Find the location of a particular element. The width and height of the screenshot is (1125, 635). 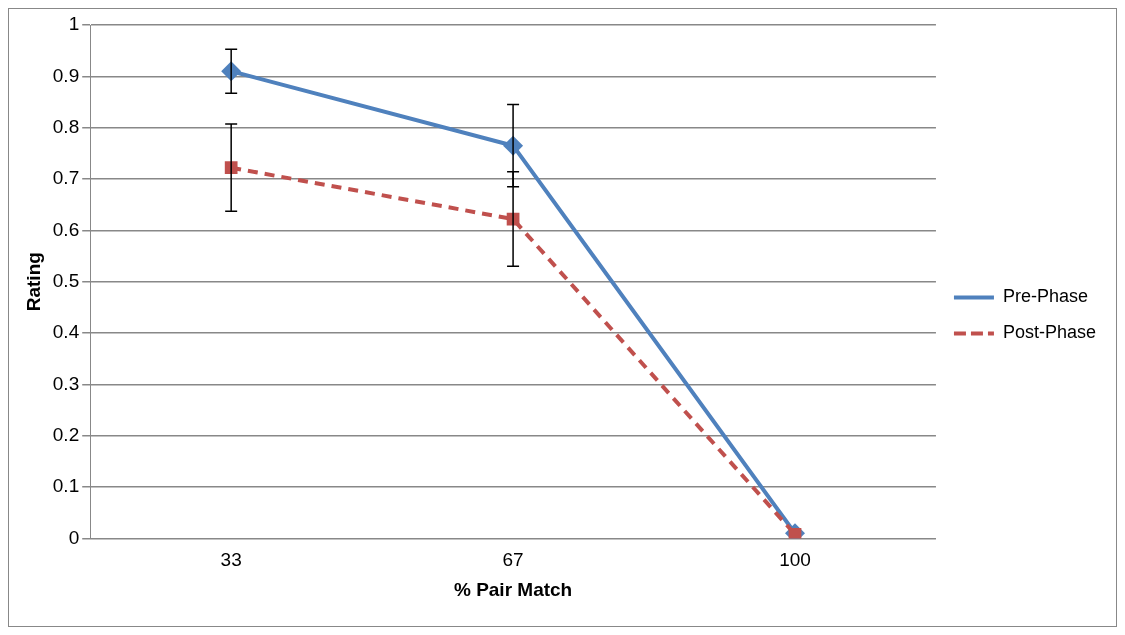

y-tick-label: 0.1 is located at coordinates (66, 486).